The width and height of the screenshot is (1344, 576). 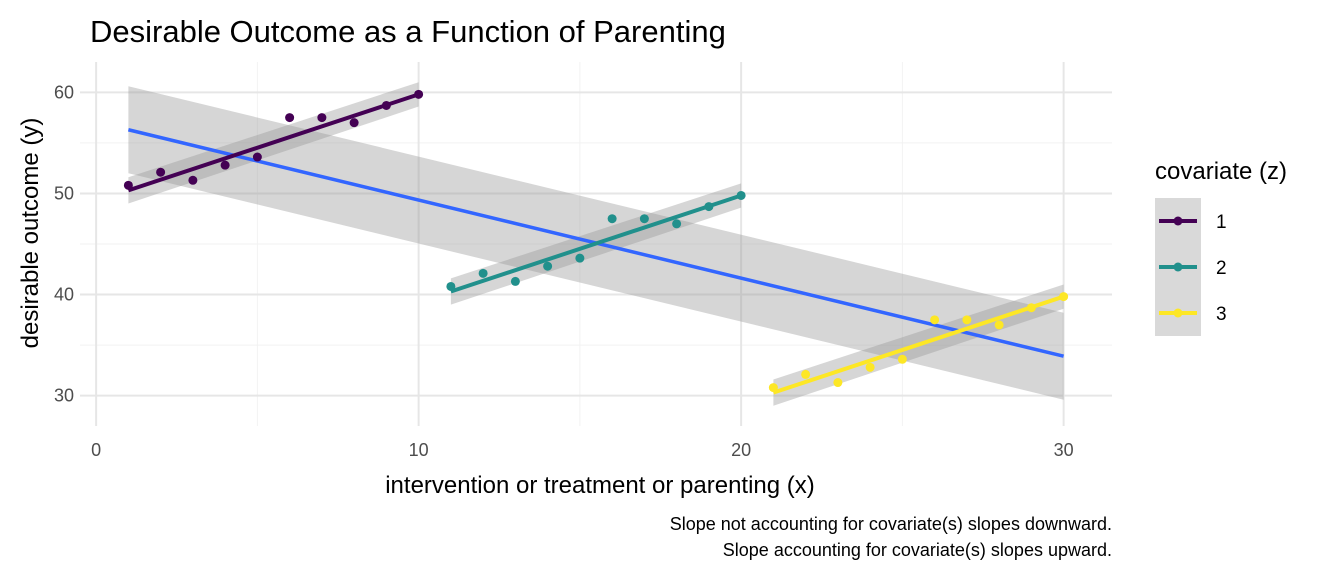 What do you see at coordinates (1221, 314) in the screenshot?
I see `legend-label-3: 3` at bounding box center [1221, 314].